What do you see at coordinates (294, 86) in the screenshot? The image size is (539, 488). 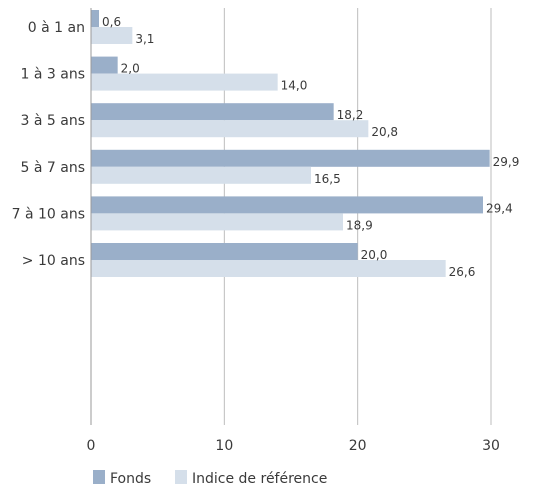 I see `value-label-indice-1: 14,0` at bounding box center [294, 86].